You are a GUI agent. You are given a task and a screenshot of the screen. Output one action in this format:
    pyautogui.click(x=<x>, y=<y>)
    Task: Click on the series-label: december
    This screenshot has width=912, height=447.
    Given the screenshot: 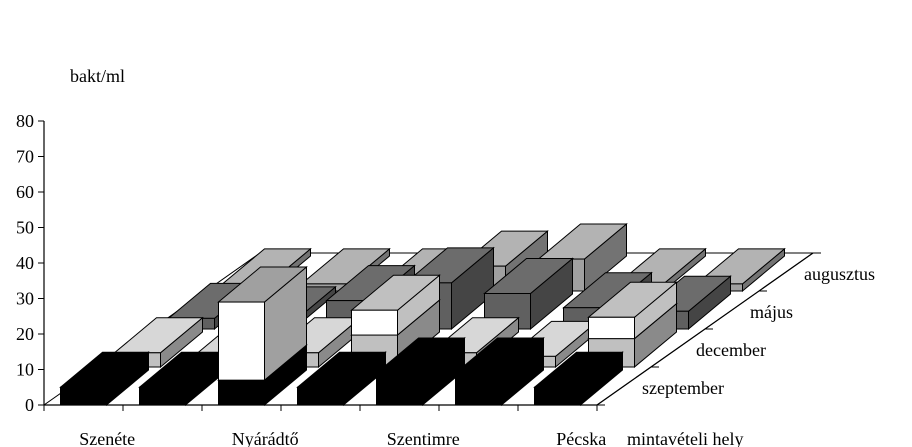 What is the action you would take?
    pyautogui.click(x=731, y=350)
    